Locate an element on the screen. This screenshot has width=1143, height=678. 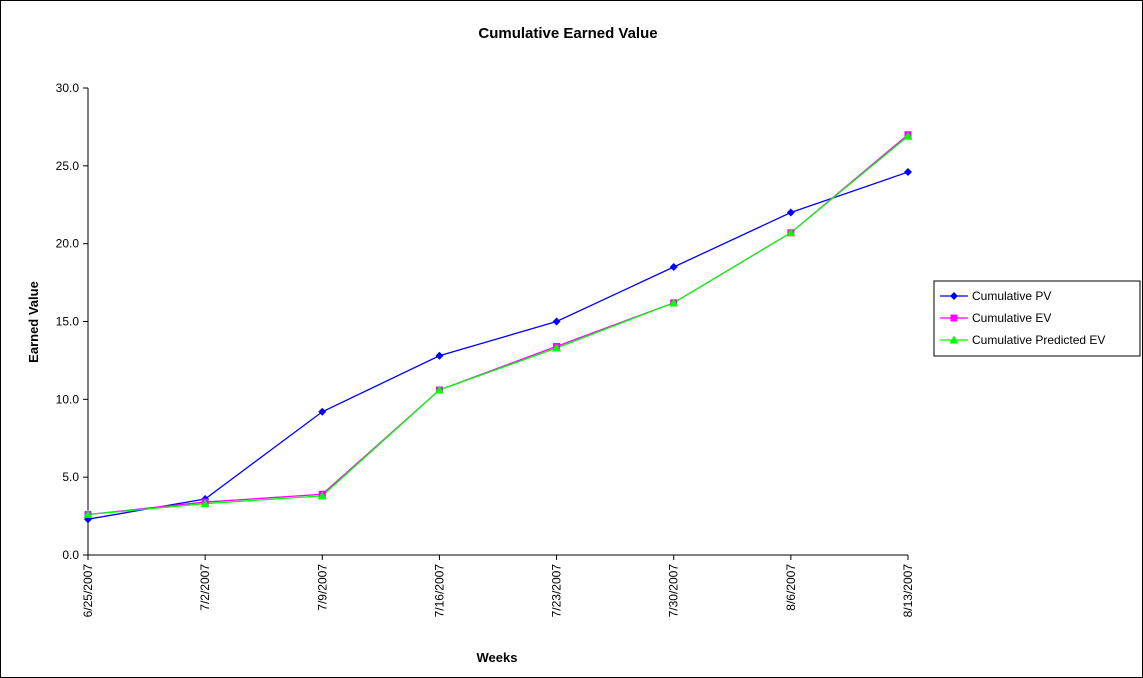
legend-label: Cumulative EV is located at coordinates (1011, 318).